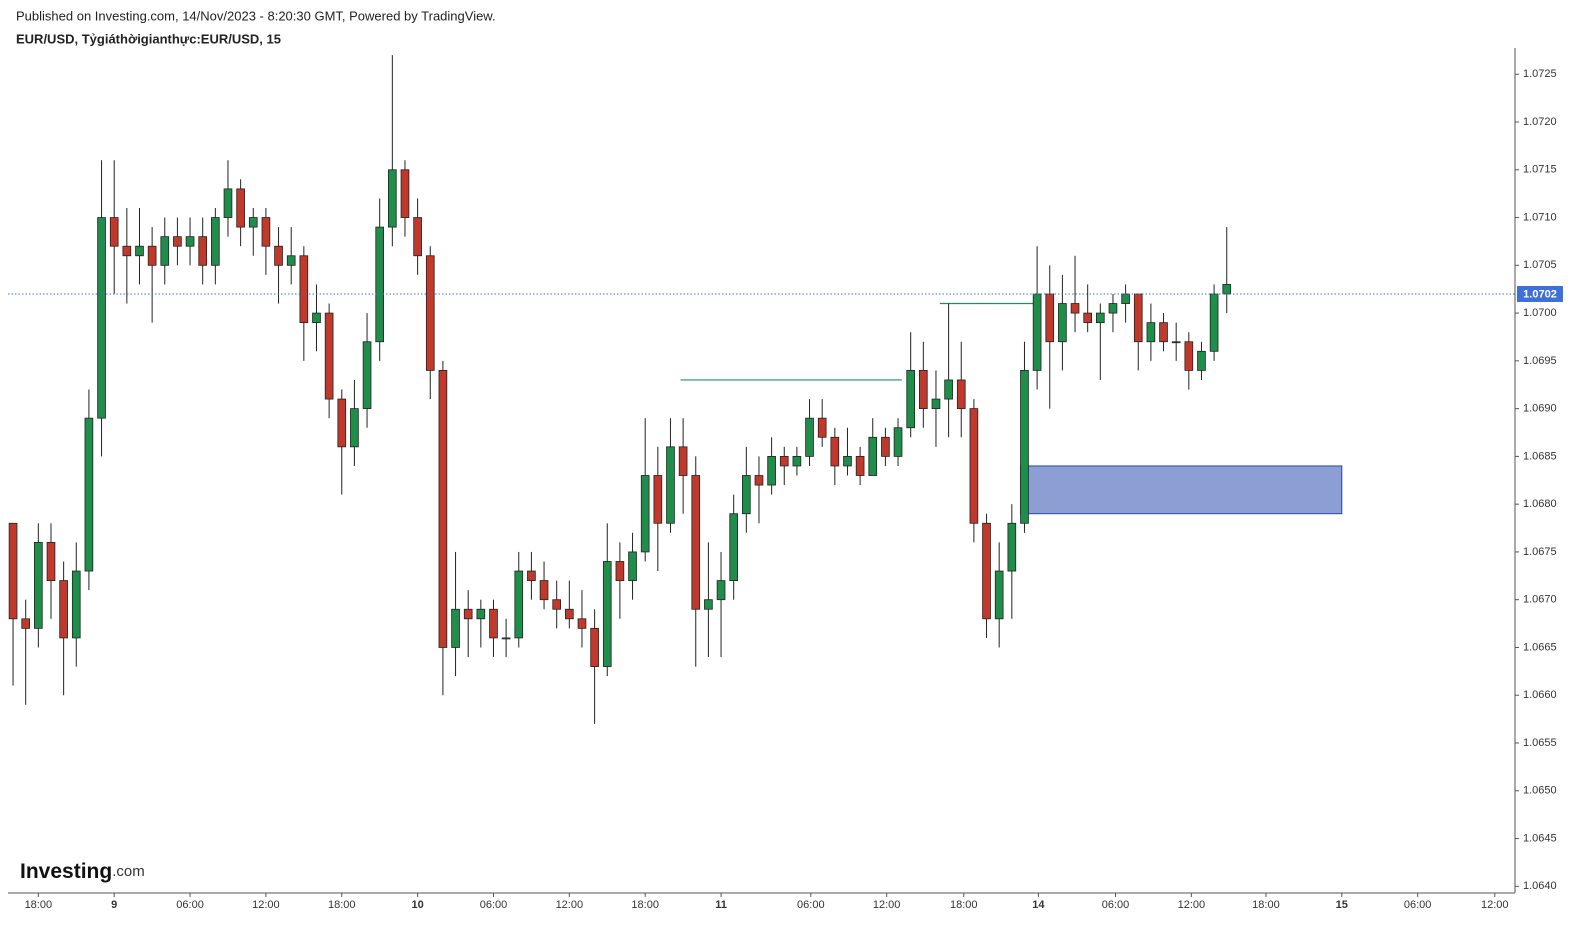 Image resolution: width=1585 pixels, height=933 pixels. Describe the element at coordinates (1540, 361) in the screenshot. I see `y-tick-label: 1.0695` at that location.